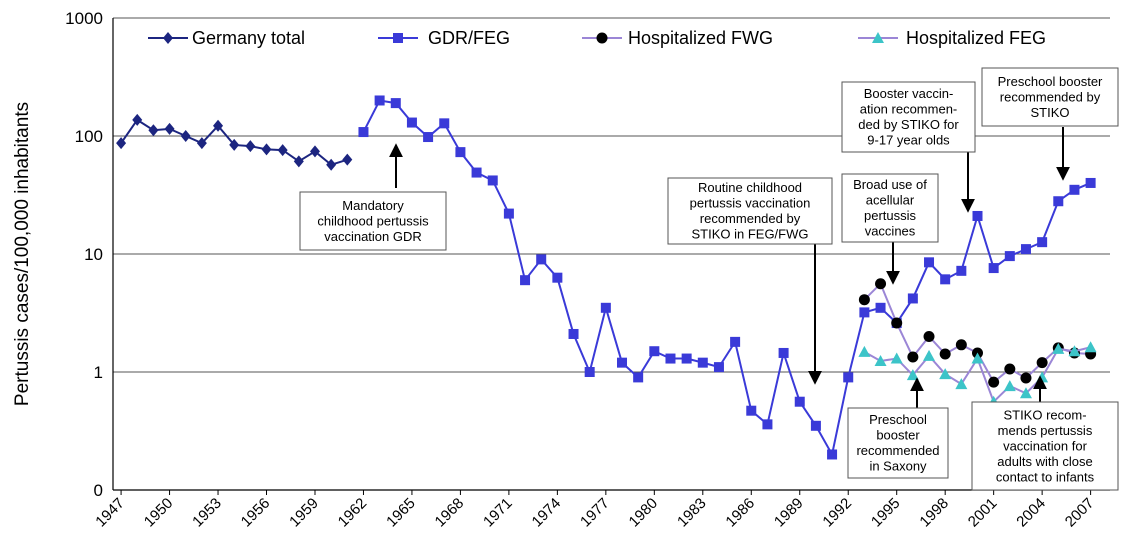 This screenshot has height=552, width=1125. Describe the element at coordinates (1050, 81) in the screenshot. I see `annotation-text: Preschool booster` at that location.